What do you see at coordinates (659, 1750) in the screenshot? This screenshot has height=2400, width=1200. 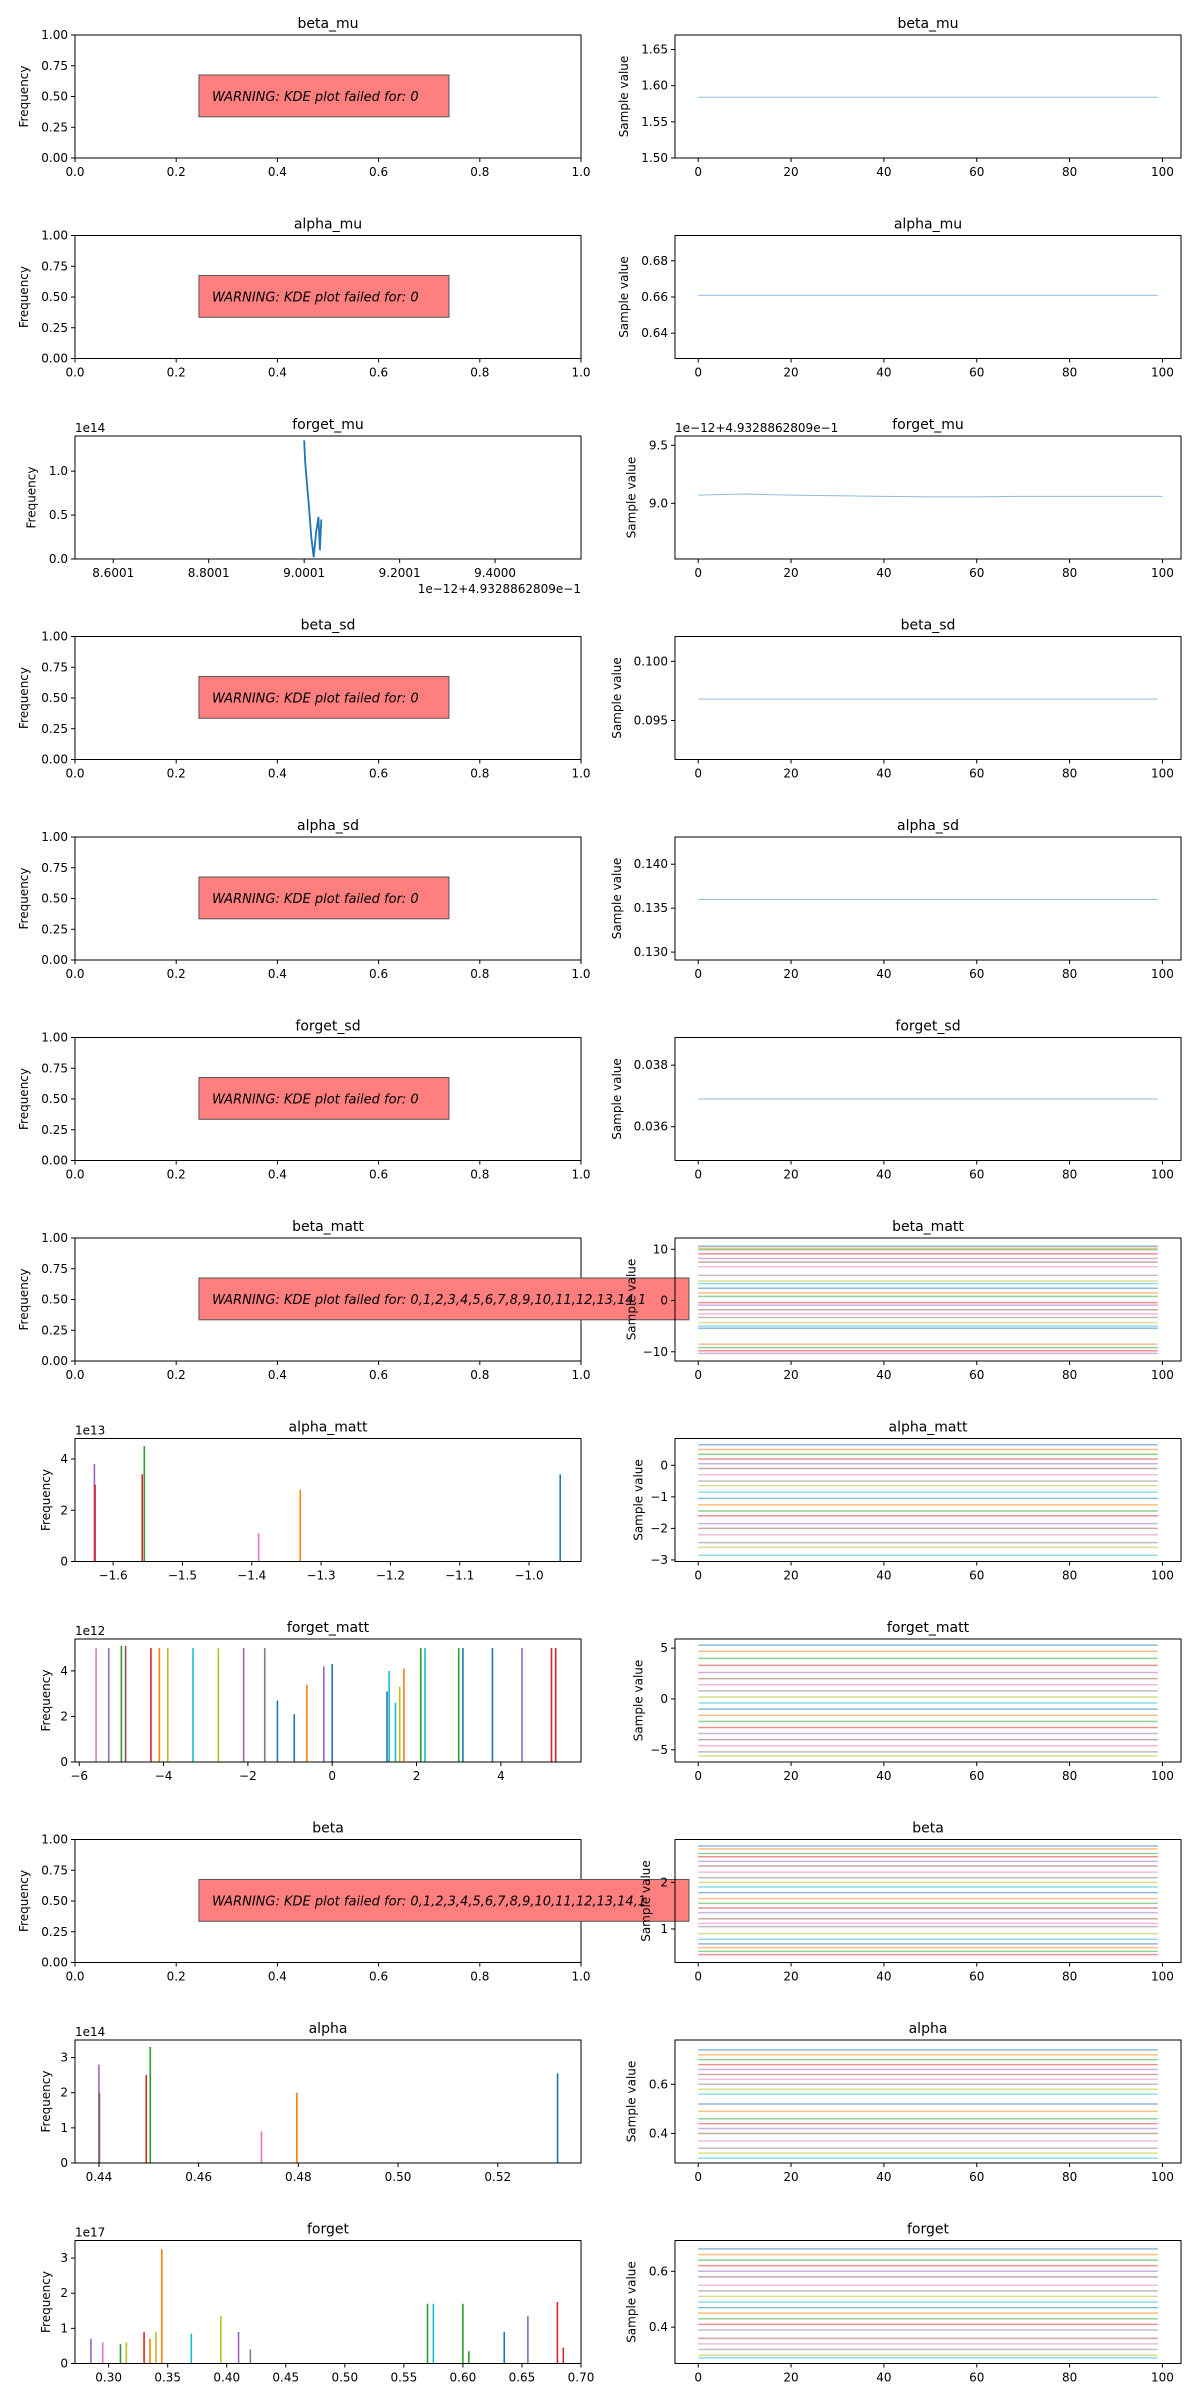 I see `y-tick-label: −5` at bounding box center [659, 1750].